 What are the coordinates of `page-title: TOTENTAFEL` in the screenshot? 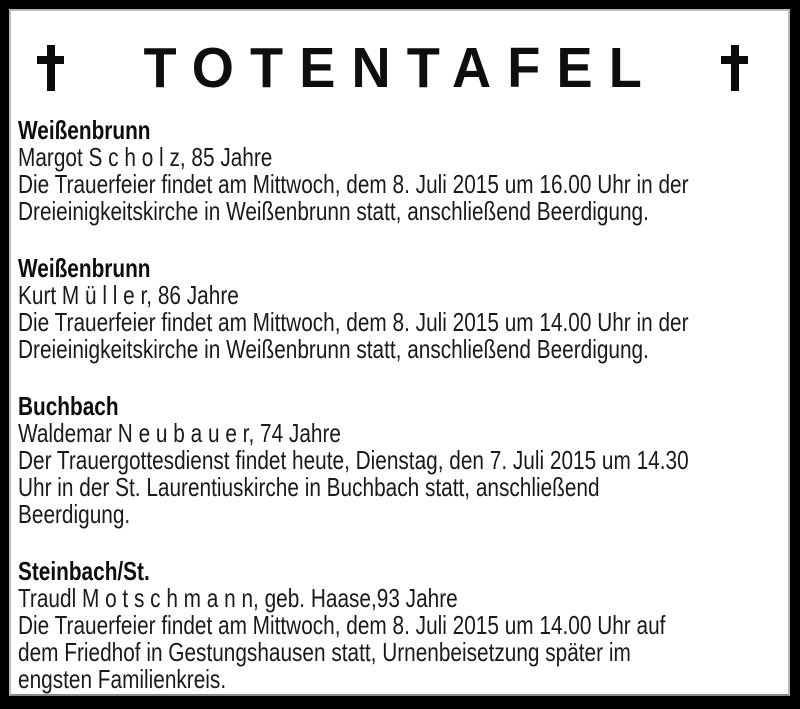 It's located at (401, 68).